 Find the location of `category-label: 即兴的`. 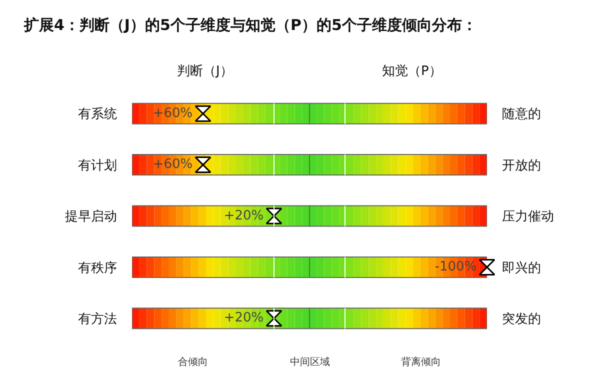

category-label: 即兴的 is located at coordinates (521, 268).